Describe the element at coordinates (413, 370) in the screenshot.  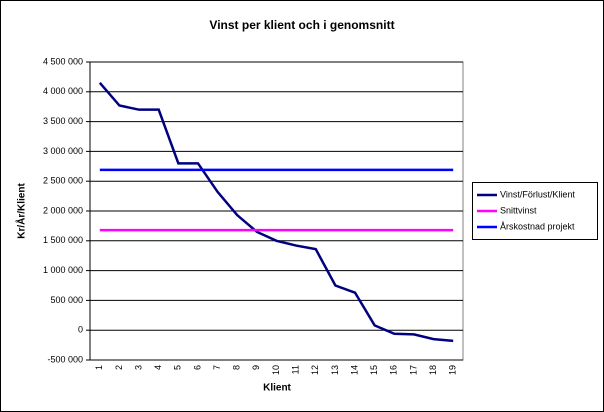
I see `x-tick-label: 17` at that location.